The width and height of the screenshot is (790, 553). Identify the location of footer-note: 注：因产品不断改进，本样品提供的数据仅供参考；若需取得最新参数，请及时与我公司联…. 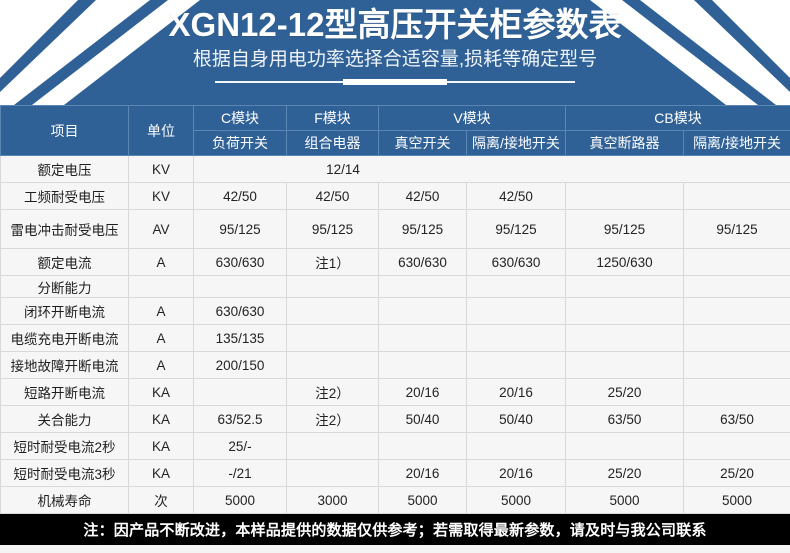
(395, 529).